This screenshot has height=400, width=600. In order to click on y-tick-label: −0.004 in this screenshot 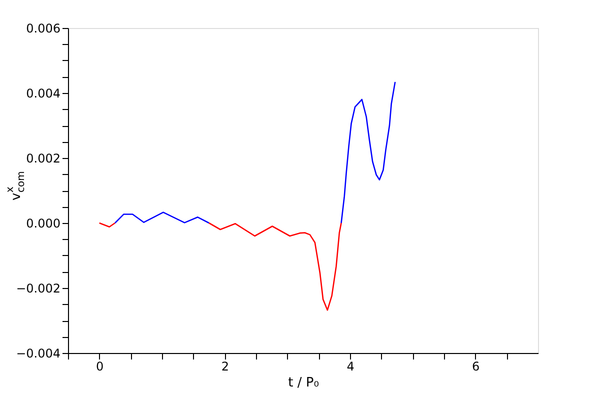, I will do `click(38, 353)`.